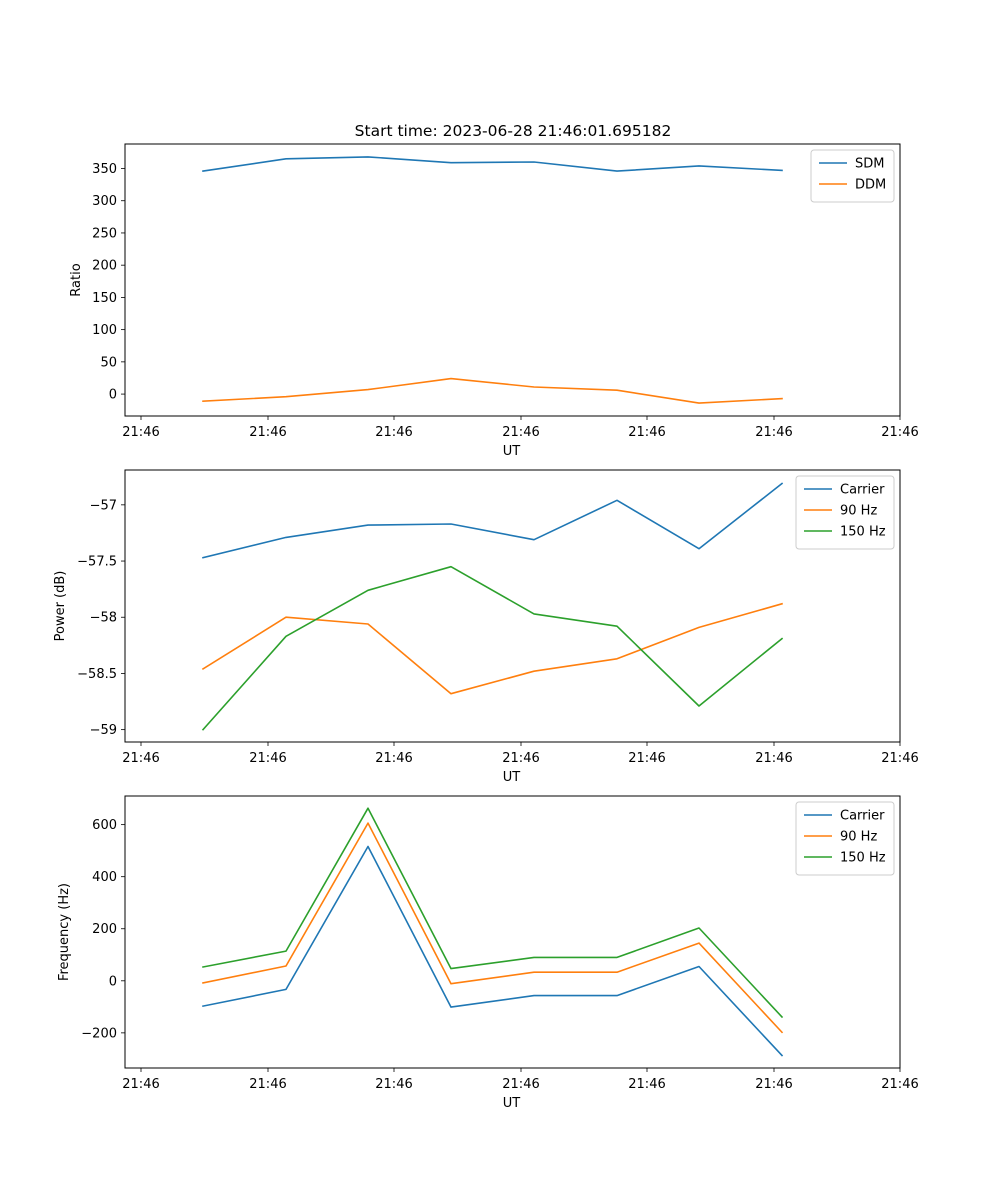 This screenshot has height=1200, width=1000. I want to click on chart-title: Start time: 2023-06-28 21:46:01.695182, so click(513, 131).